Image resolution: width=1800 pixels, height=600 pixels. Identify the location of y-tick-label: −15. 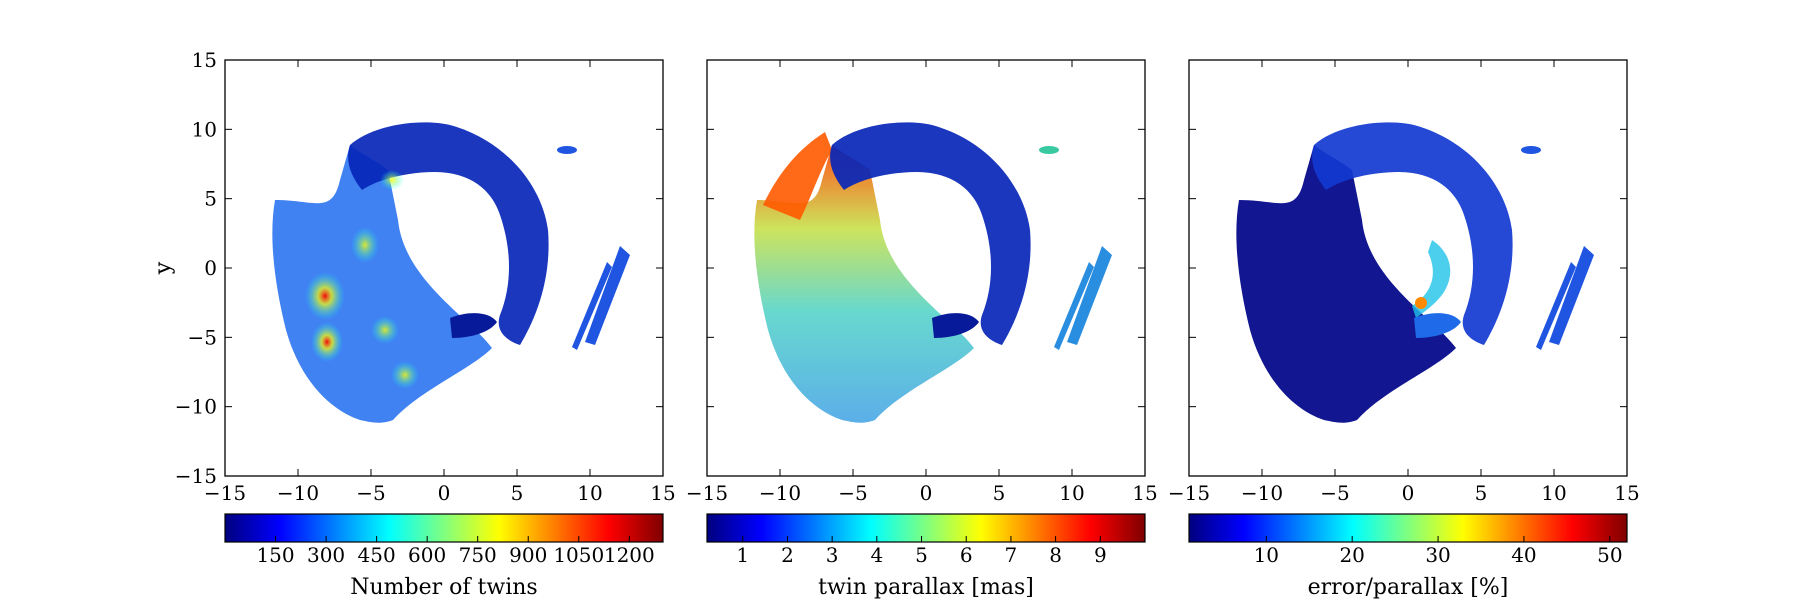
(196, 476).